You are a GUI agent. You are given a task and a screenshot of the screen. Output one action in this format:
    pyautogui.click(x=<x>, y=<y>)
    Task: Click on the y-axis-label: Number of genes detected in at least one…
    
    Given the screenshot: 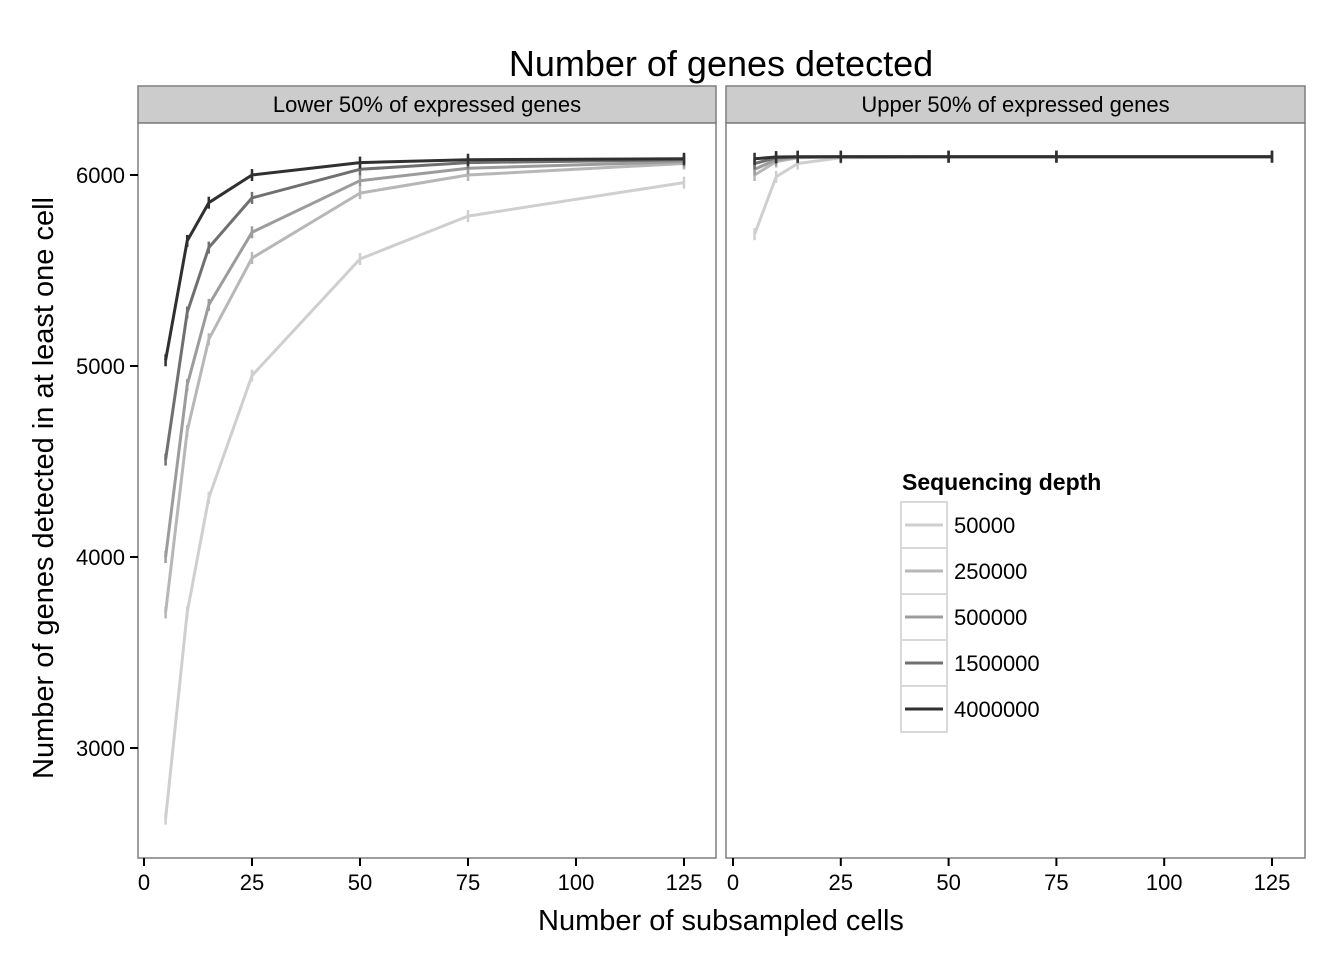 What is the action you would take?
    pyautogui.click(x=44, y=488)
    